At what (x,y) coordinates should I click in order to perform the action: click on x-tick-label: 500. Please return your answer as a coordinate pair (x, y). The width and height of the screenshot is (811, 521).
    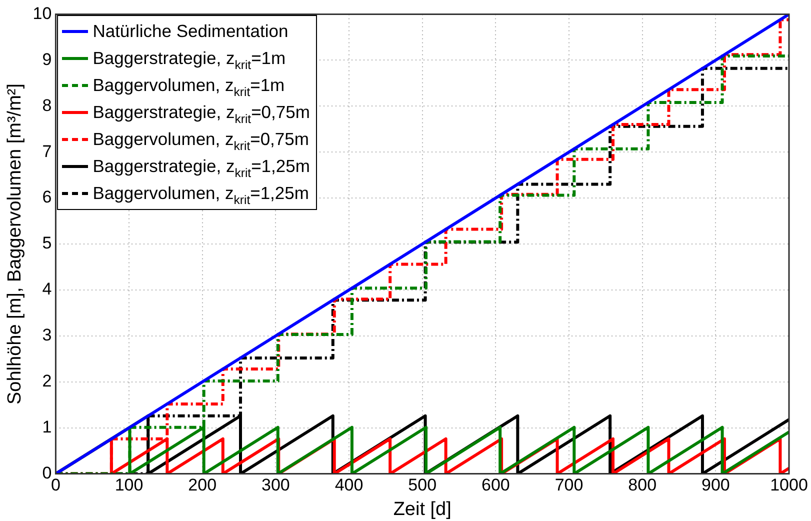
    Looking at the image, I should click on (422, 485).